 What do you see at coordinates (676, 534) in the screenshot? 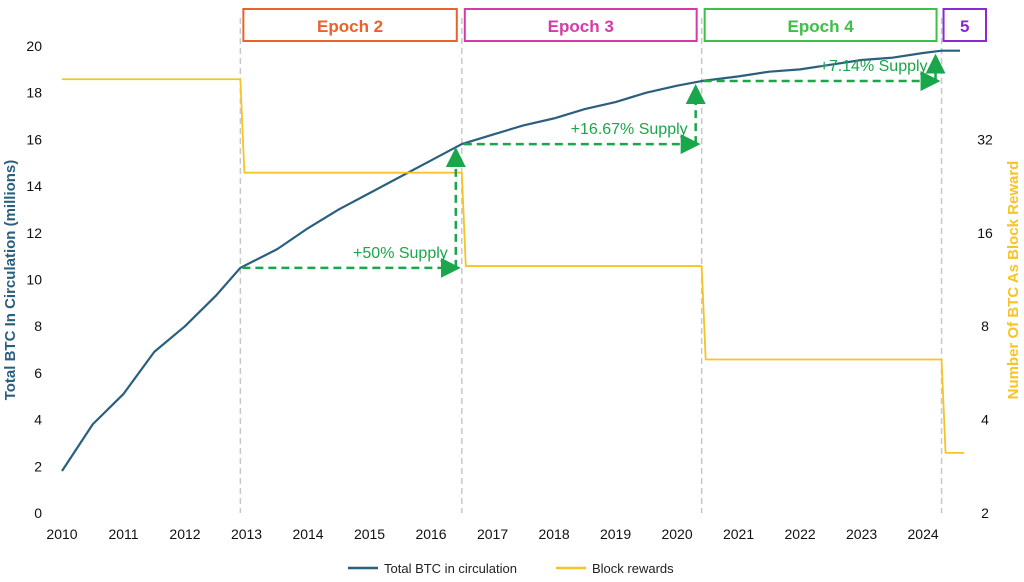
I see `x-tick-label: 2020` at bounding box center [676, 534].